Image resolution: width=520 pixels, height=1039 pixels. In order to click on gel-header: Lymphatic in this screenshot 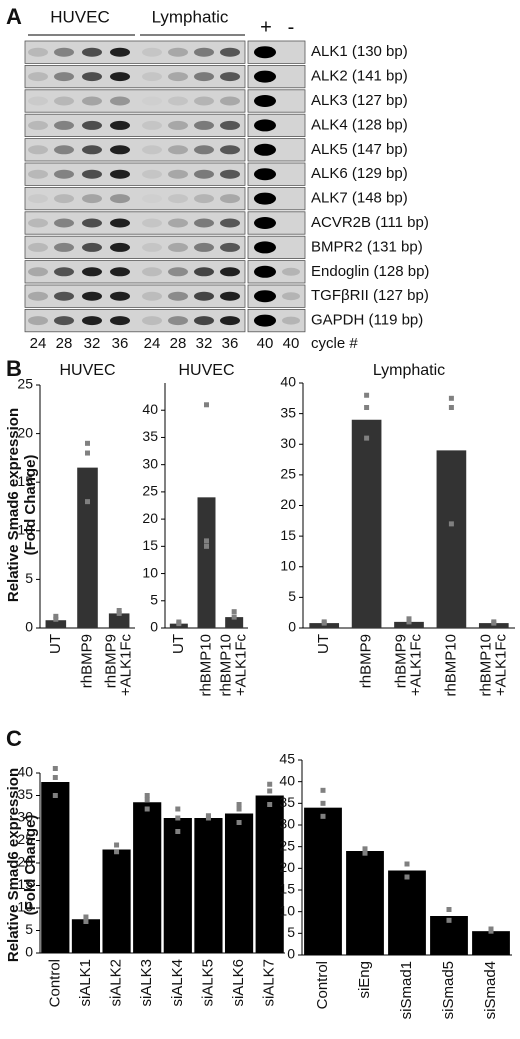, I will do `click(190, 16)`.